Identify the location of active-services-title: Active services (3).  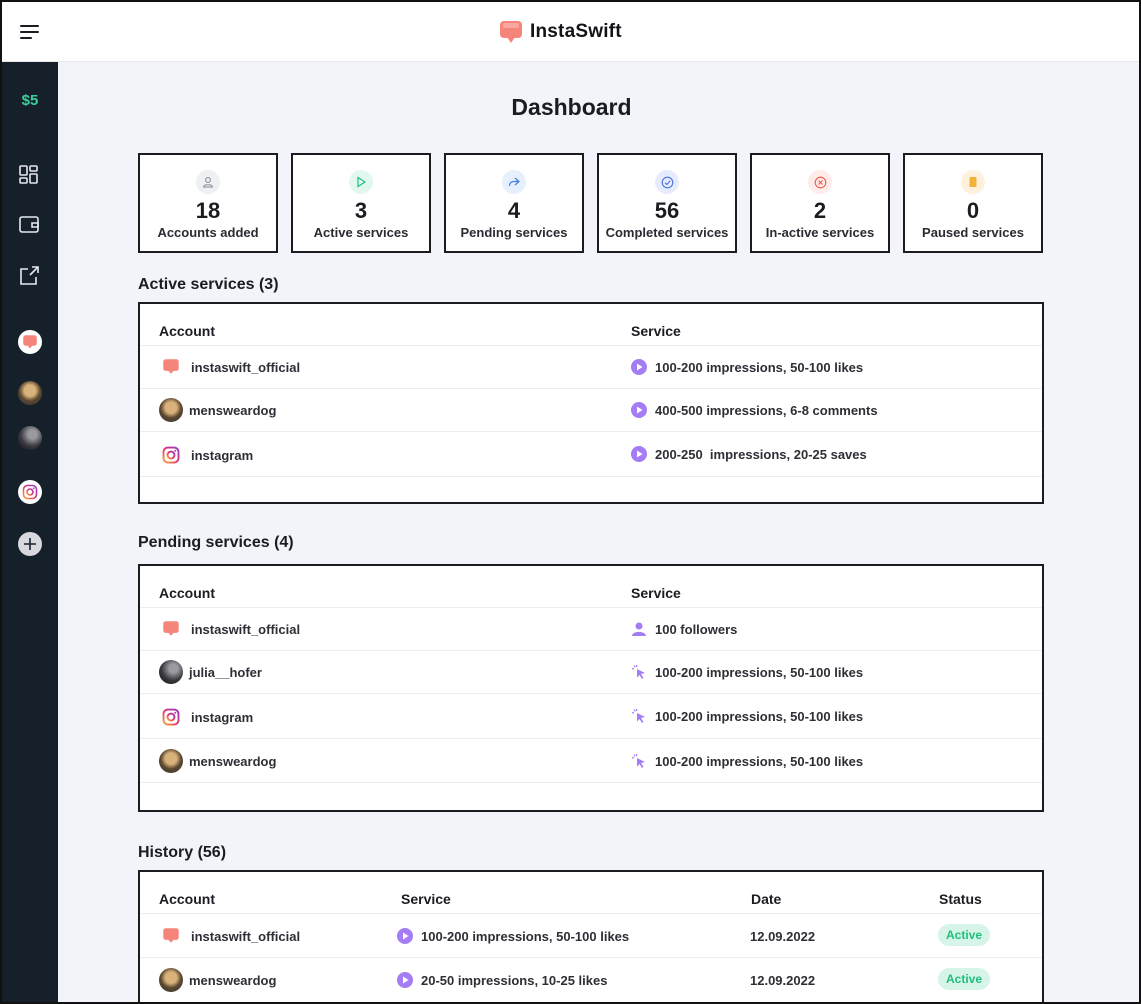
(208, 284).